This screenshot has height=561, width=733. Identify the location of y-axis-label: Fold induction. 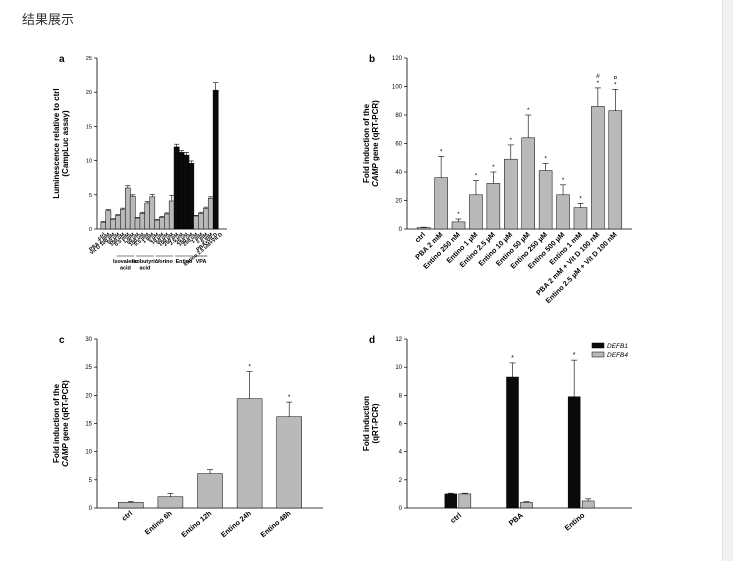
(366, 423).